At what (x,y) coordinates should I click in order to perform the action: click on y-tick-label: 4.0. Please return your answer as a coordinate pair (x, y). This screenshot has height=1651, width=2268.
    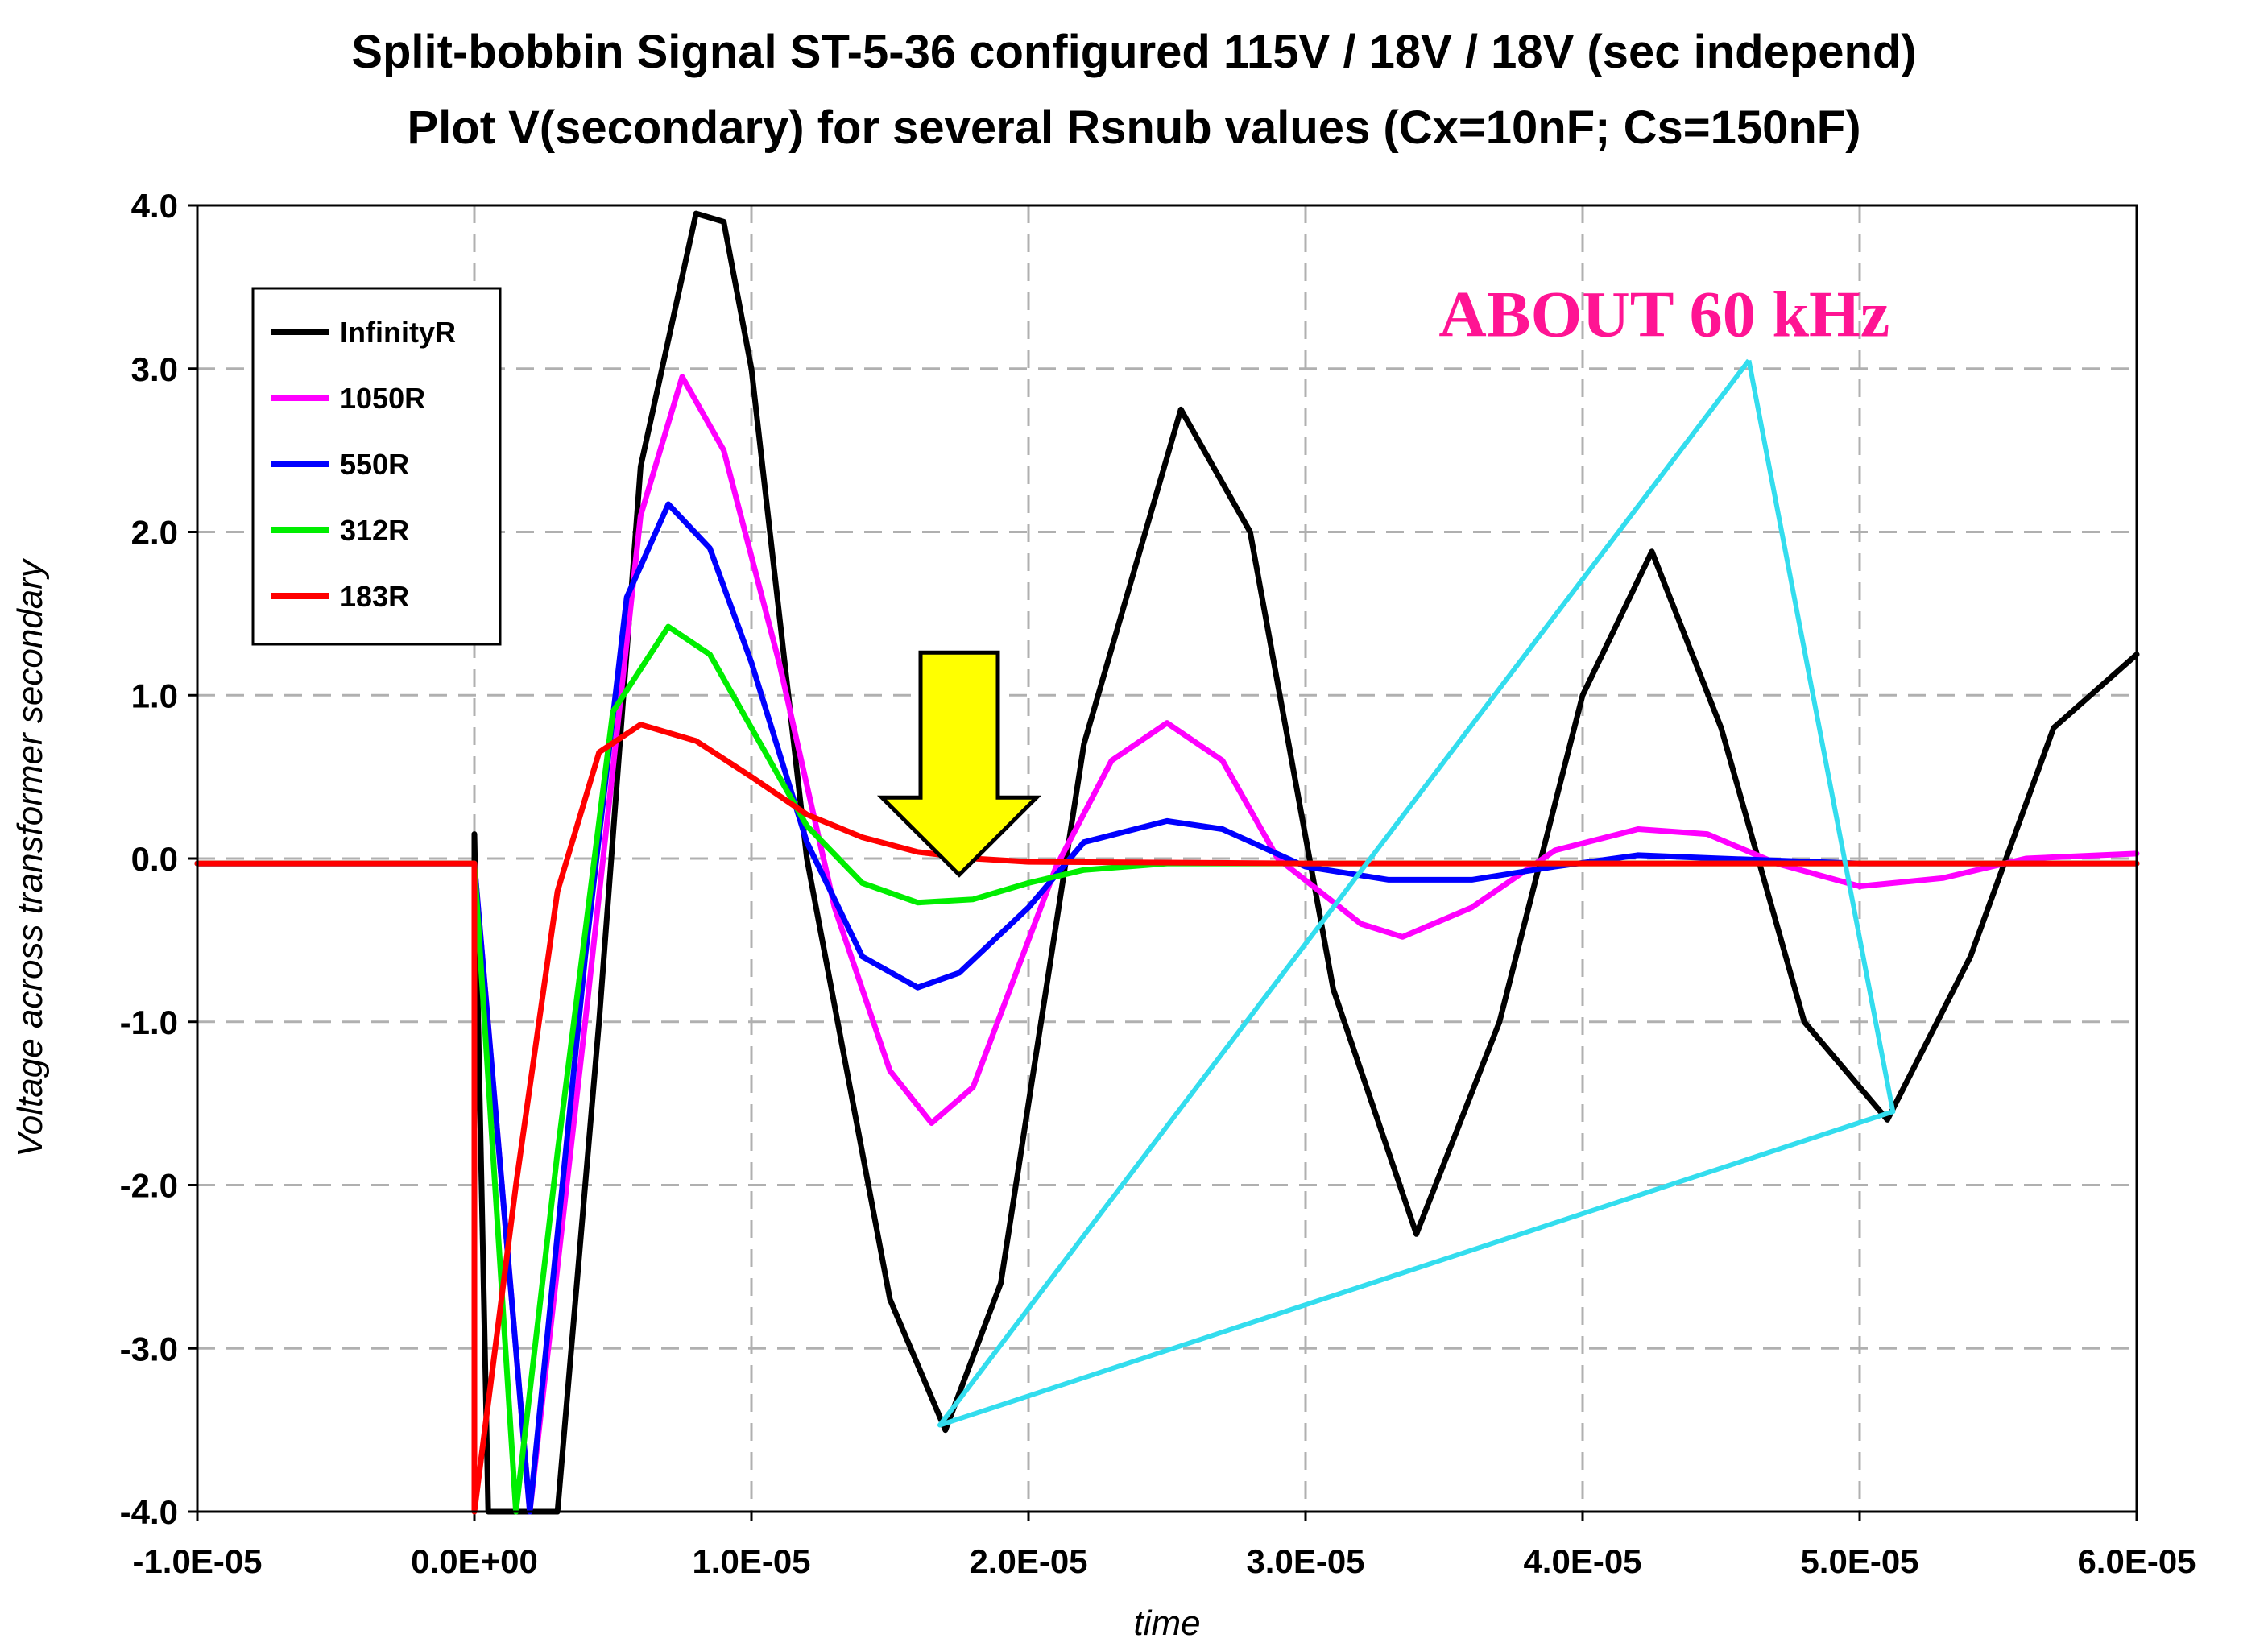
    Looking at the image, I should click on (154, 206).